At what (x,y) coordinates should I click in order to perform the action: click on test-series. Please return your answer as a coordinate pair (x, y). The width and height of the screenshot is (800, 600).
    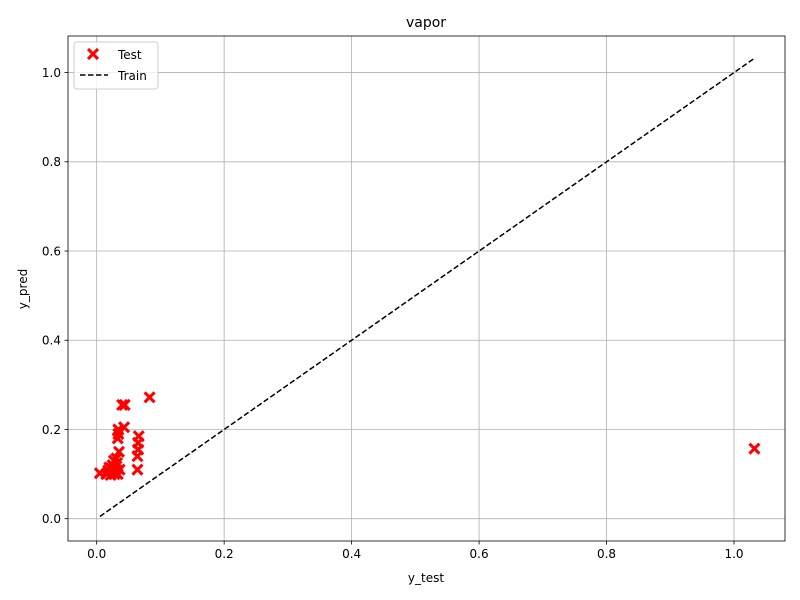
    Looking at the image, I should click on (427, 436).